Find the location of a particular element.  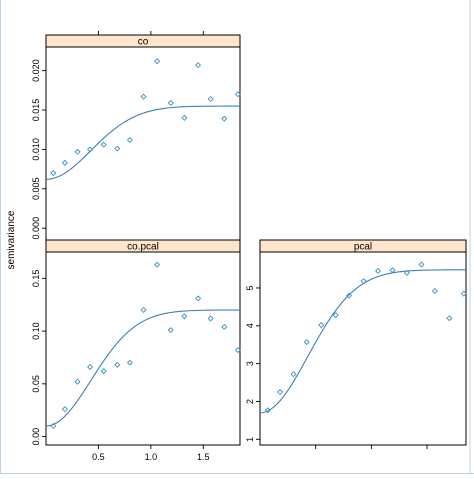

ytick-label-co-pcal-2: 0.10 is located at coordinates (36, 331).